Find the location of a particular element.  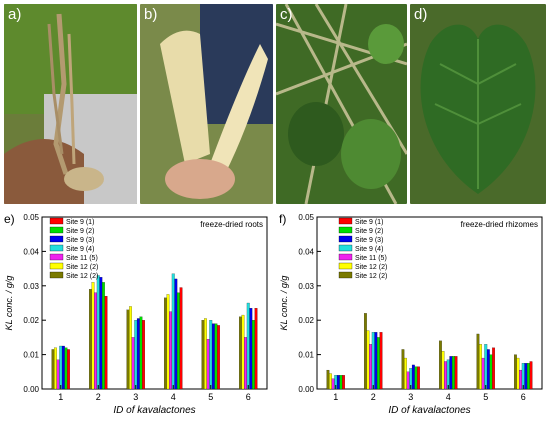

legend-label: Site 9 (2) is located at coordinates (369, 231).